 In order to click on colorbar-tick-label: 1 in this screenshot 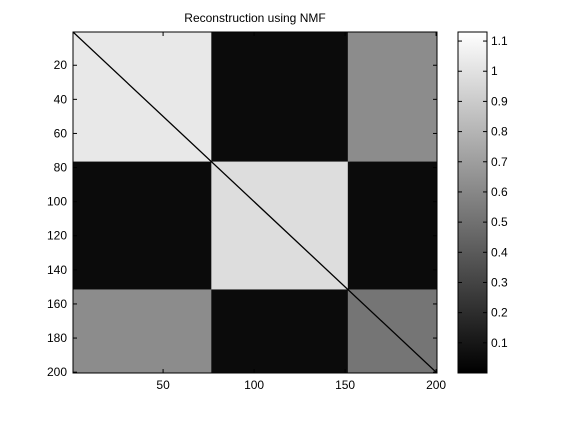, I will do `click(494, 71)`.